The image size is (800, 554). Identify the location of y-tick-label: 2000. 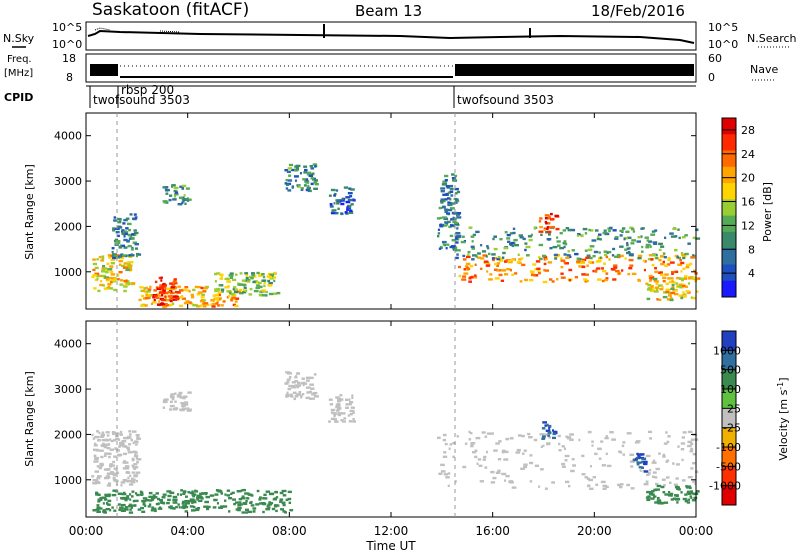
(68, 226).